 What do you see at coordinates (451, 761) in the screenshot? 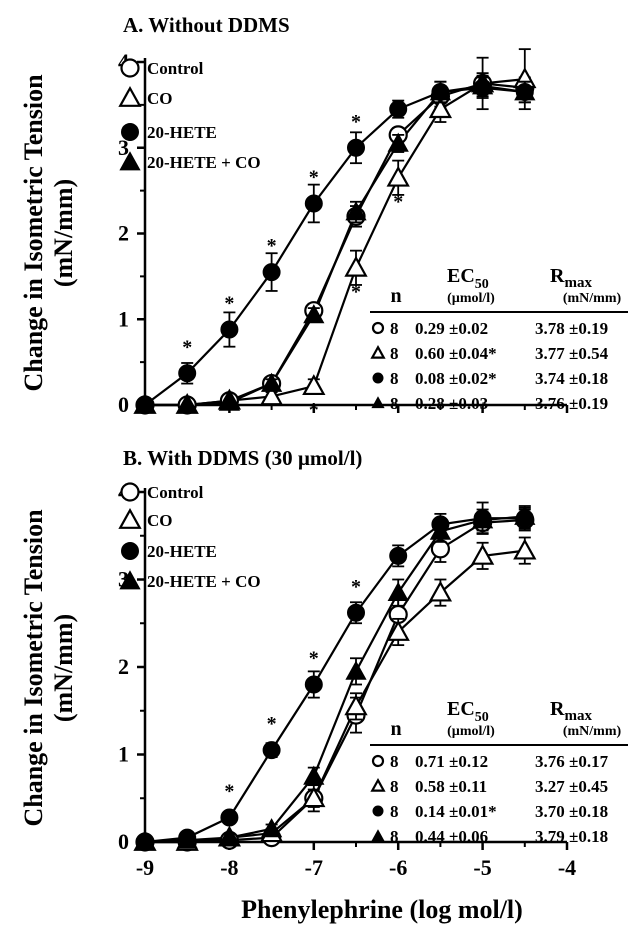
I see `table-cell-ec50: 0.71 ±0.12` at bounding box center [451, 761].